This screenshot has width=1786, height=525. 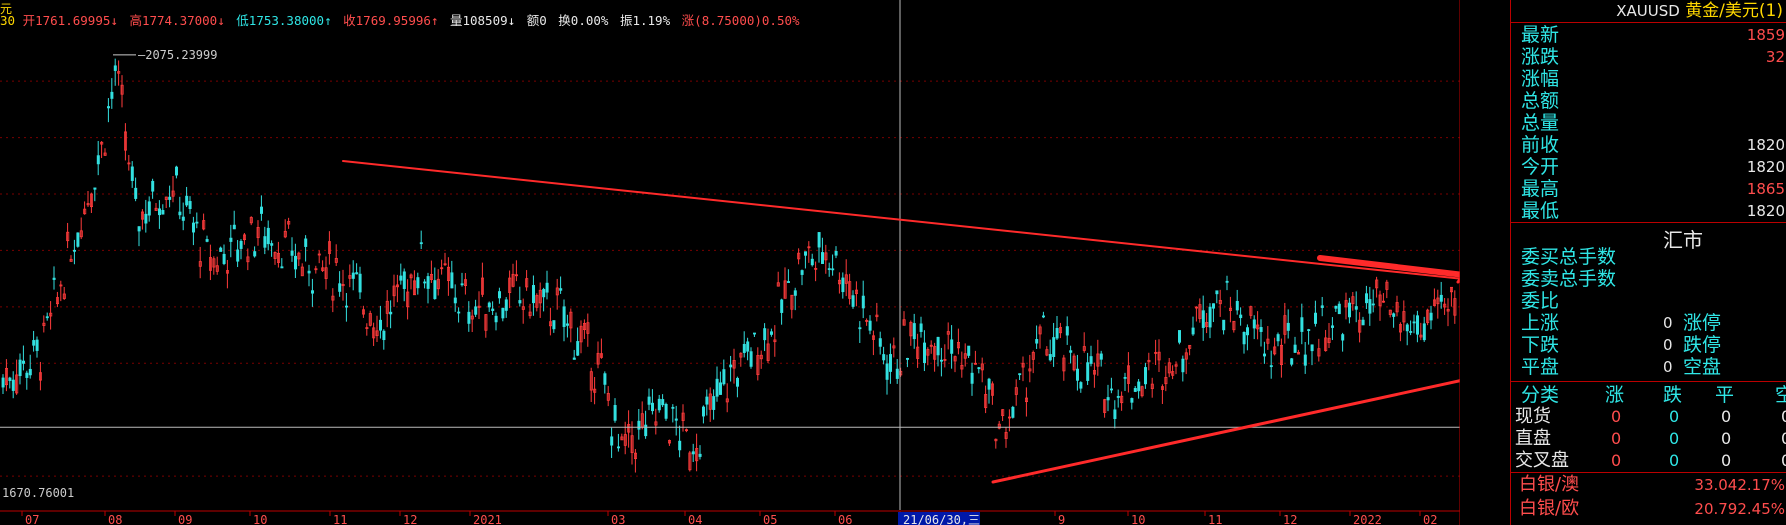 I want to click on category-row: 现货 0 0 0 0, so click(x=1650, y=417).